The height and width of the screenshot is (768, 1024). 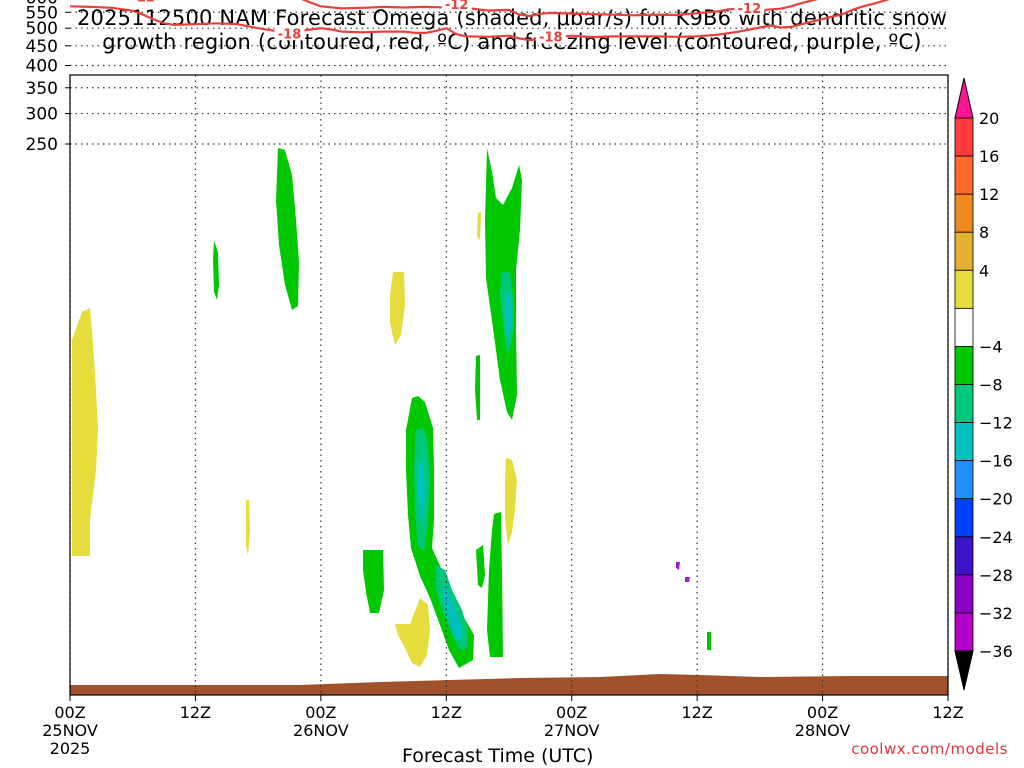 I want to click on colorbar-label: 16, so click(x=989, y=156).